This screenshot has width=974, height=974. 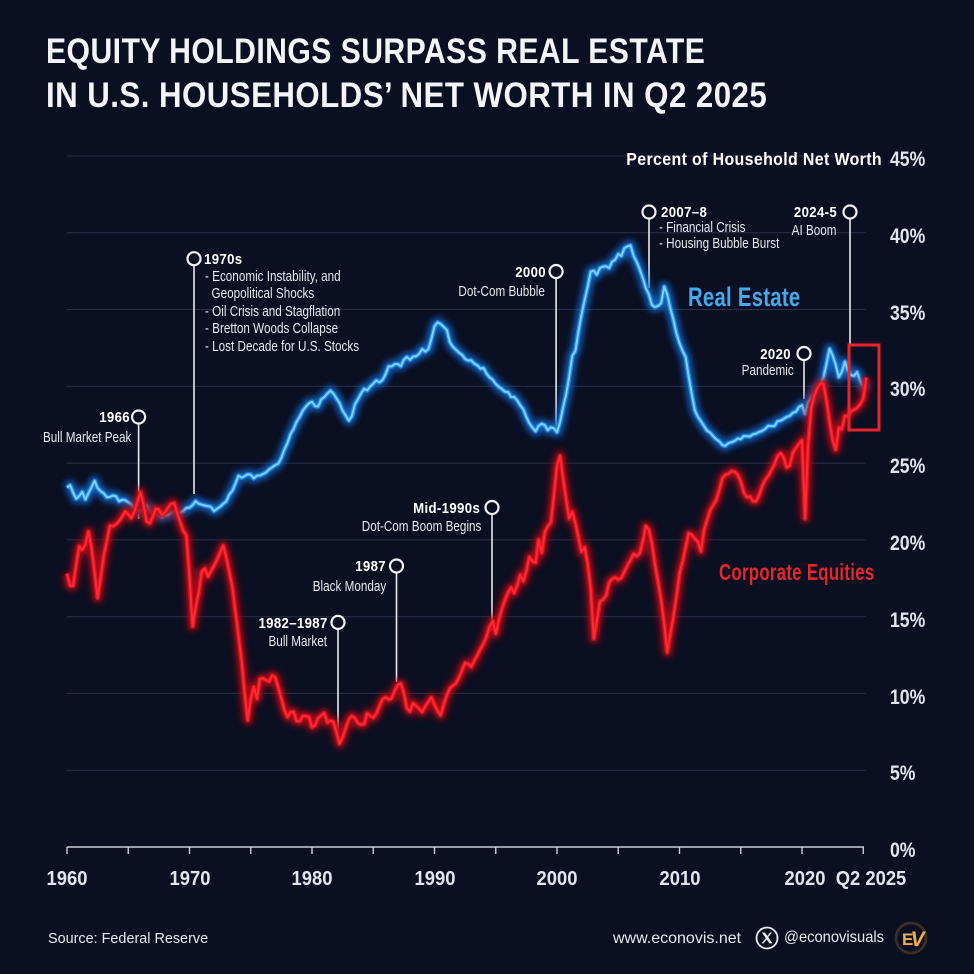 I want to click on svg-text: V, so click(x=919, y=939).